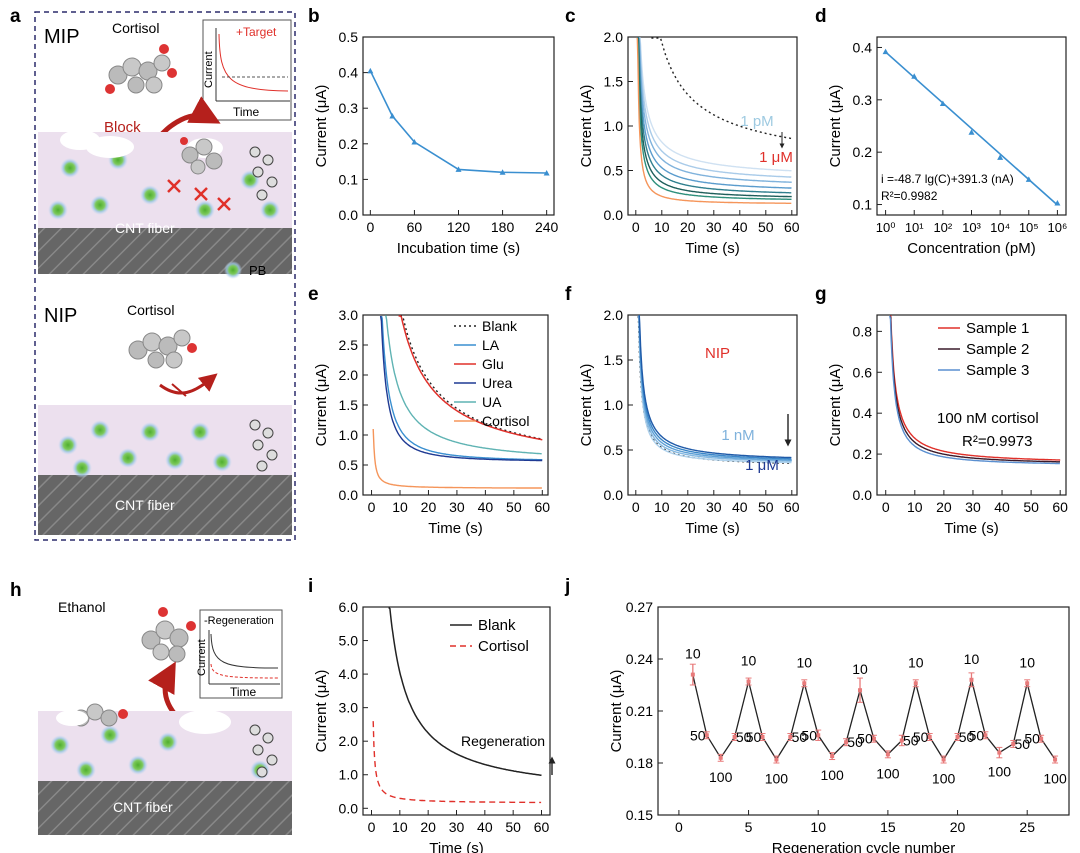  What do you see at coordinates (486, 507) in the screenshot?
I see `x-tick-label: 40` at bounding box center [486, 507].